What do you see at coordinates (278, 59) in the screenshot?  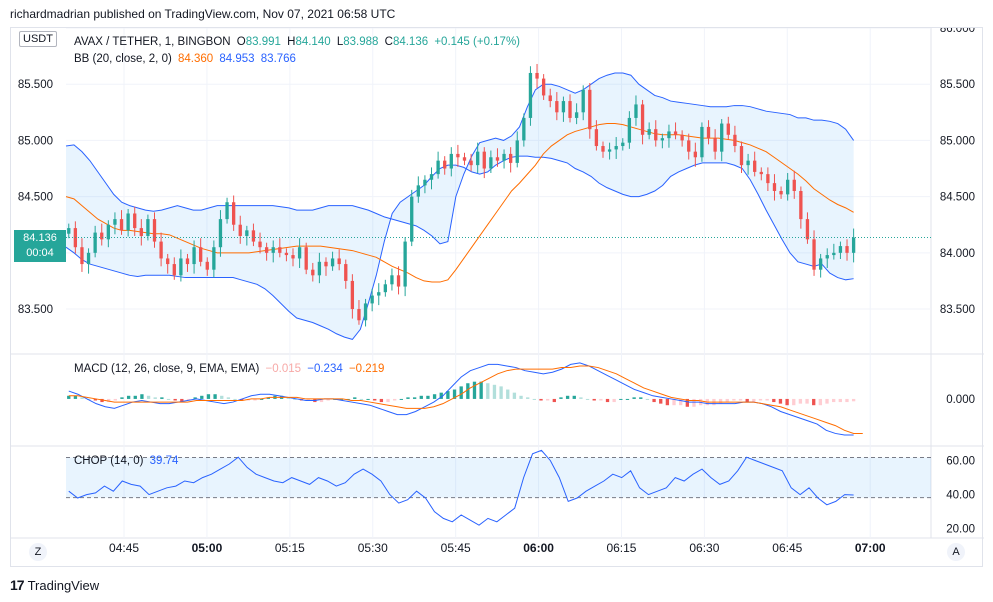 I see `bb-lower-value: 83.766` at bounding box center [278, 59].